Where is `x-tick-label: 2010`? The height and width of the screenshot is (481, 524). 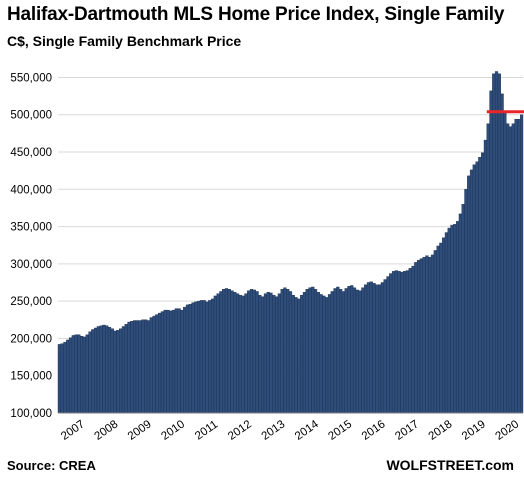
x-tick-label: 2010 is located at coordinates (173, 430).